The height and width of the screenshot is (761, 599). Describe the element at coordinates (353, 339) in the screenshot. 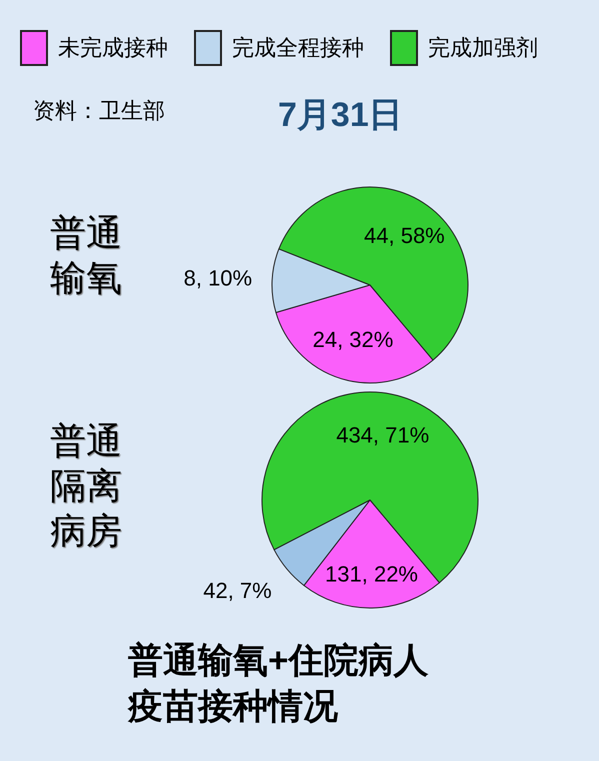

I see `data-label: 24, 32%` at that location.